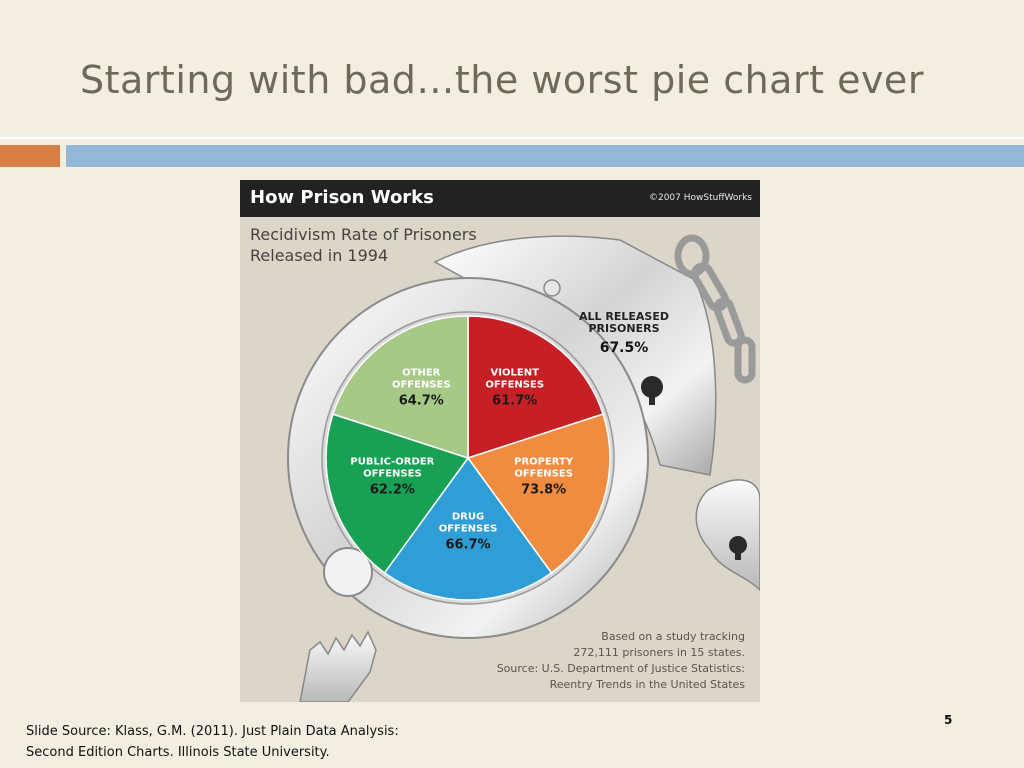 This screenshot has height=768, width=1024. I want to click on page-number: 5, so click(948, 720).